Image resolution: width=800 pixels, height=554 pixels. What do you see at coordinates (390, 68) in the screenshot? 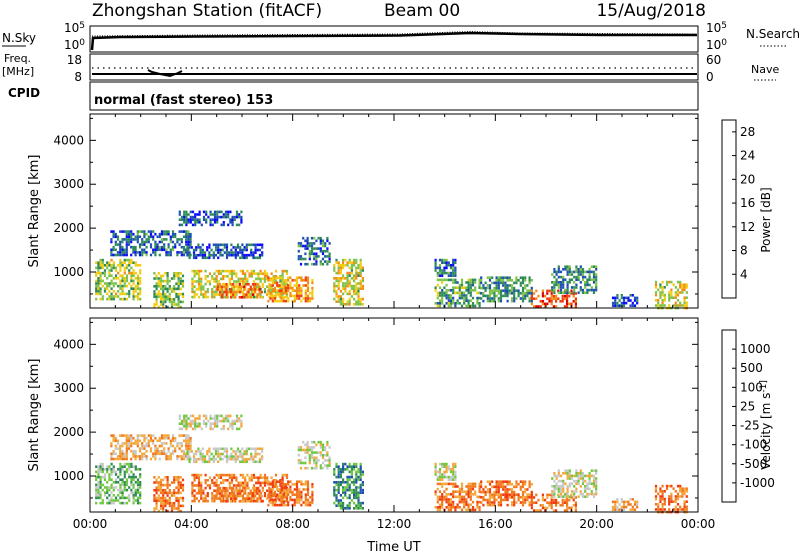
I see `freq-panel: Freq. [MHz] 18 8 60 0 Nave` at bounding box center [390, 68].